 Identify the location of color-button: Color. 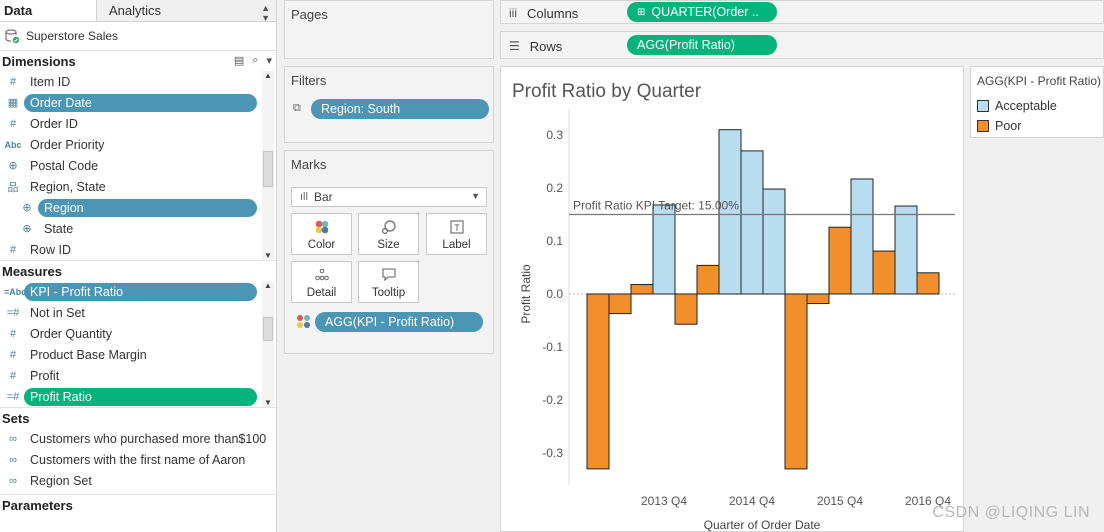
(321, 234).